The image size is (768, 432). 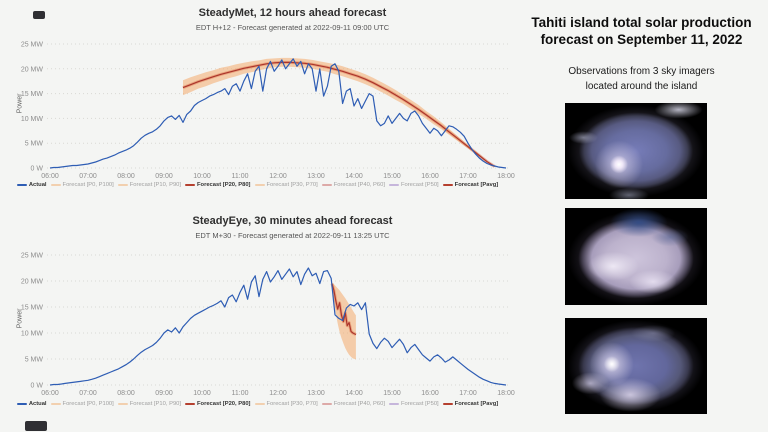 What do you see at coordinates (36, 426) in the screenshot?
I see `frame-marker-bottom` at bounding box center [36, 426].